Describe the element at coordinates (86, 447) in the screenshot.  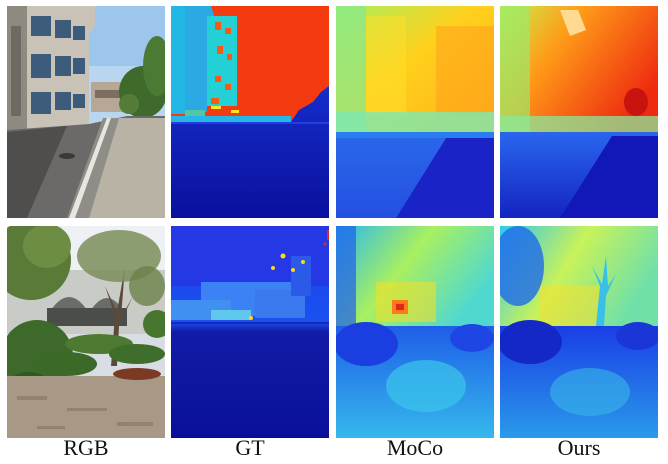
I see `column-label-rgb: RGB` at that location.